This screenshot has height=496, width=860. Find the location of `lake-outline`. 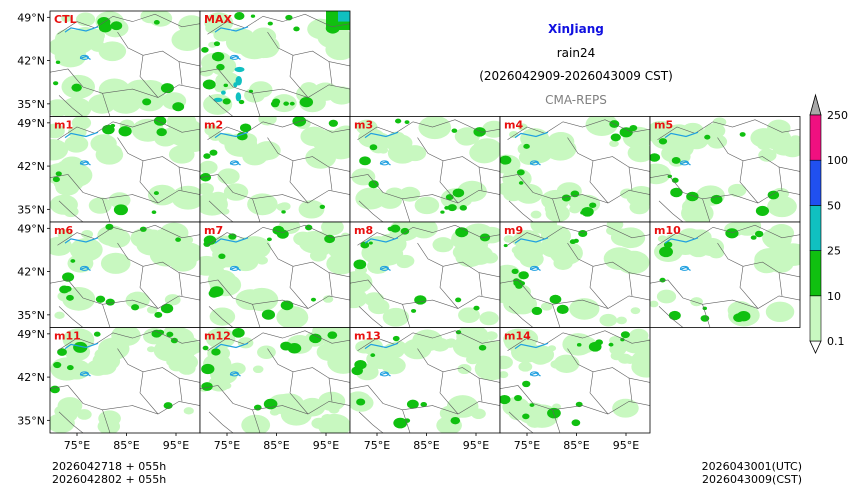

lake-outline is located at coordinates (234, 163).